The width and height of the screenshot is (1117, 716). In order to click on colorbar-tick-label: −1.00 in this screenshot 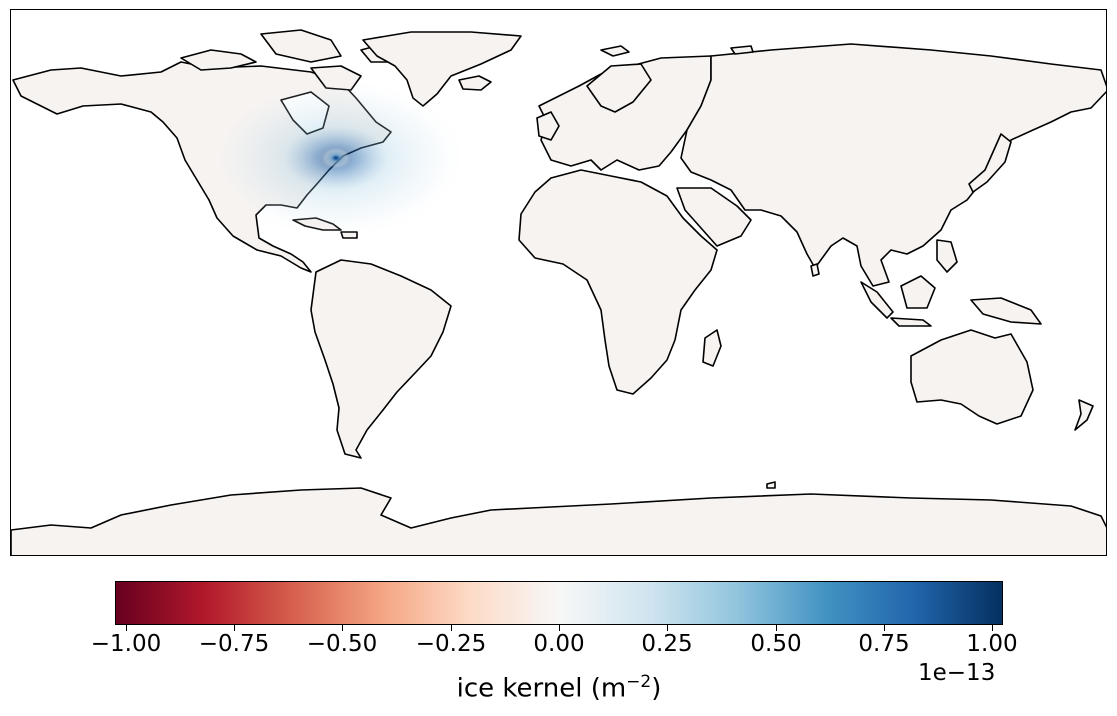, I will do `click(126, 644)`.